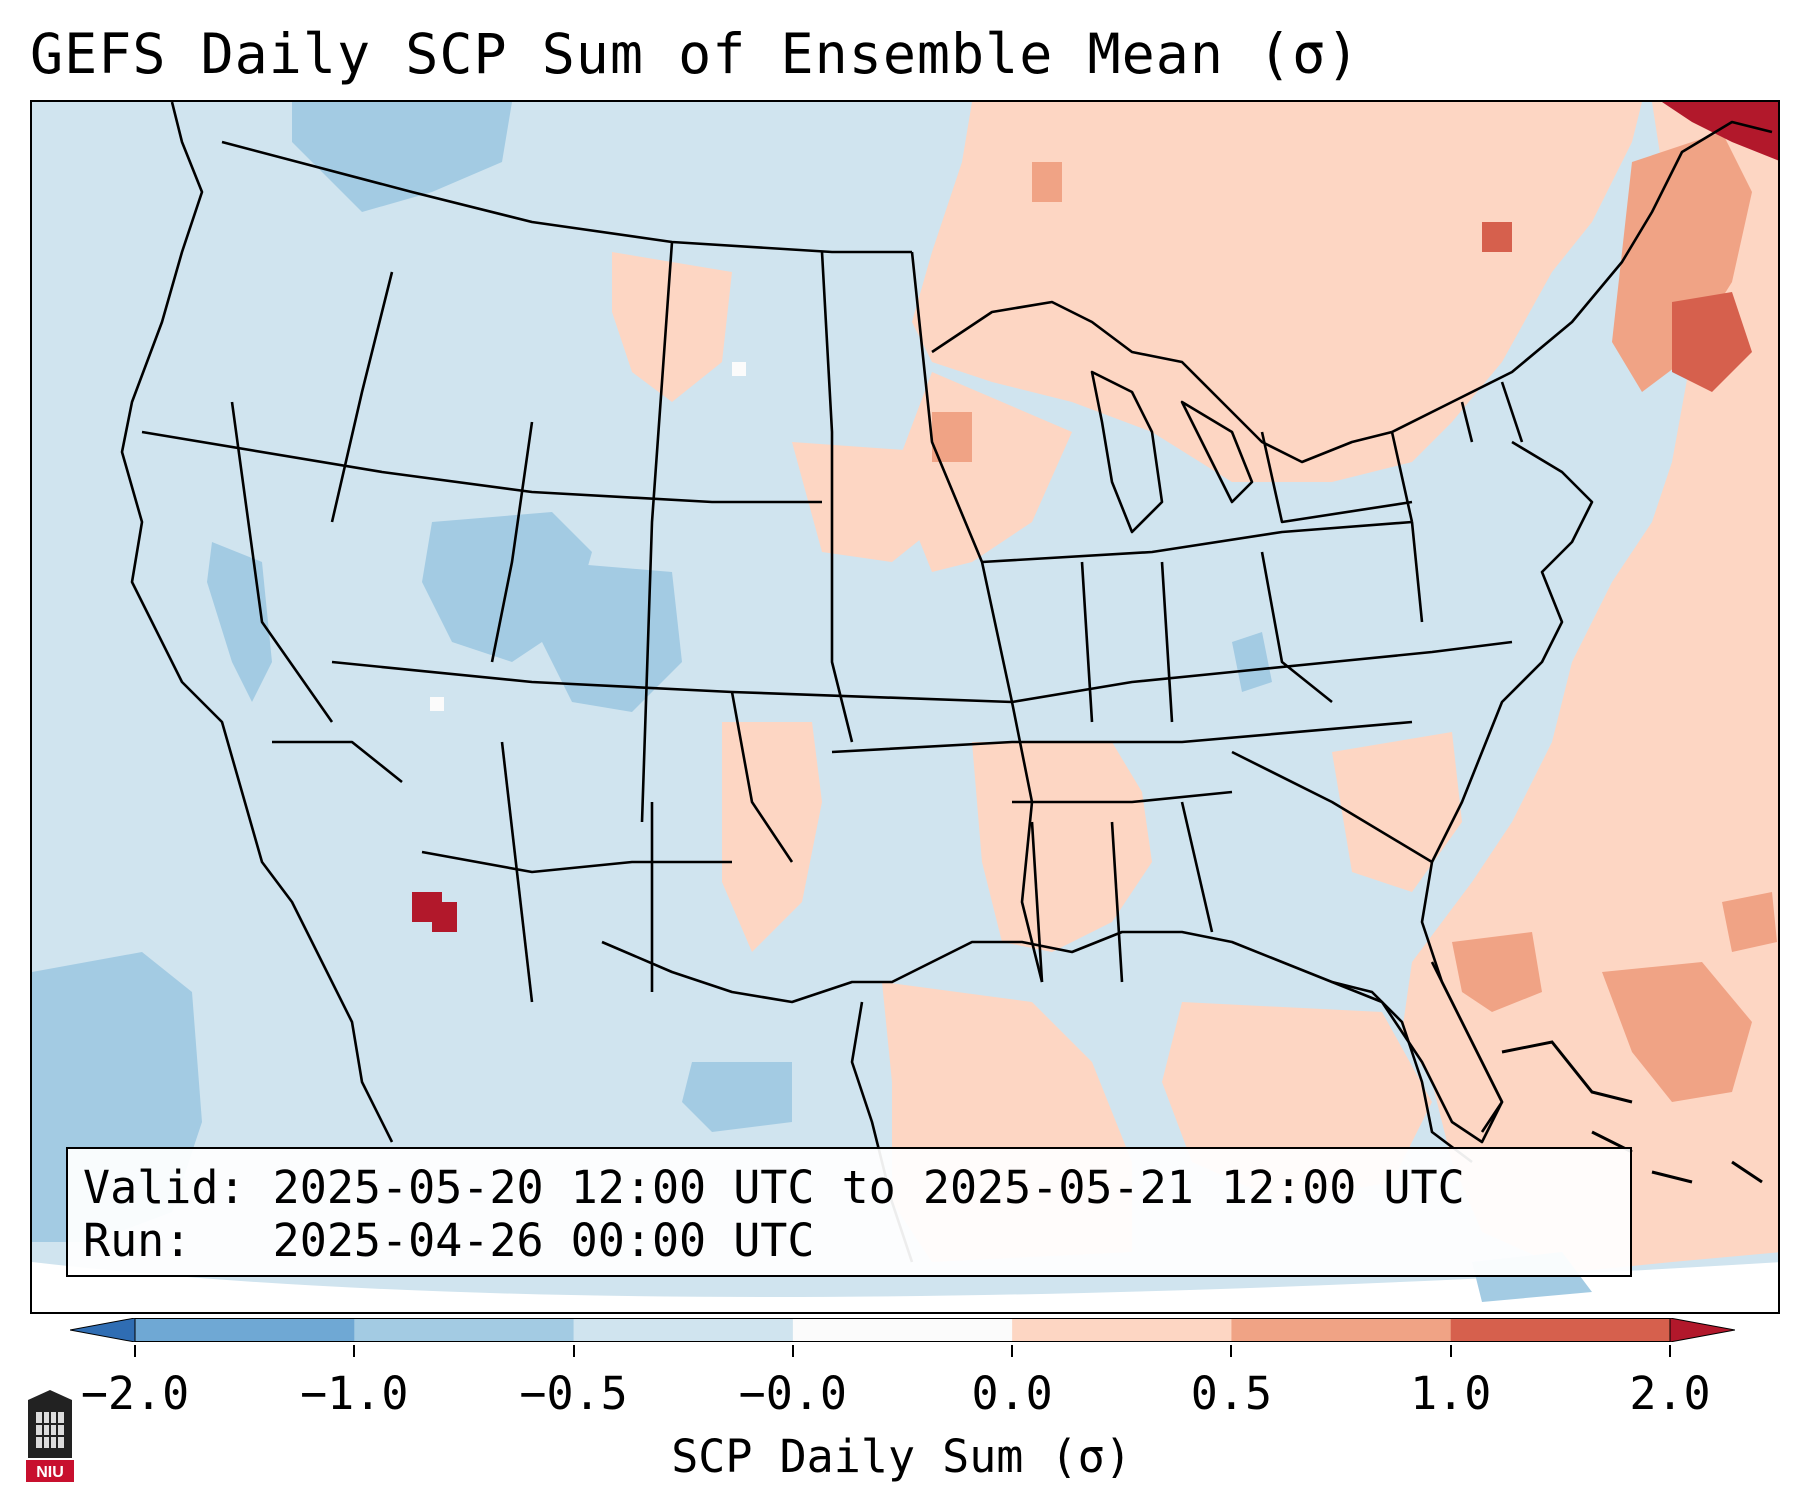  Describe the element at coordinates (103, 1330) in the screenshot. I see `colorbar-extend-low` at that location.